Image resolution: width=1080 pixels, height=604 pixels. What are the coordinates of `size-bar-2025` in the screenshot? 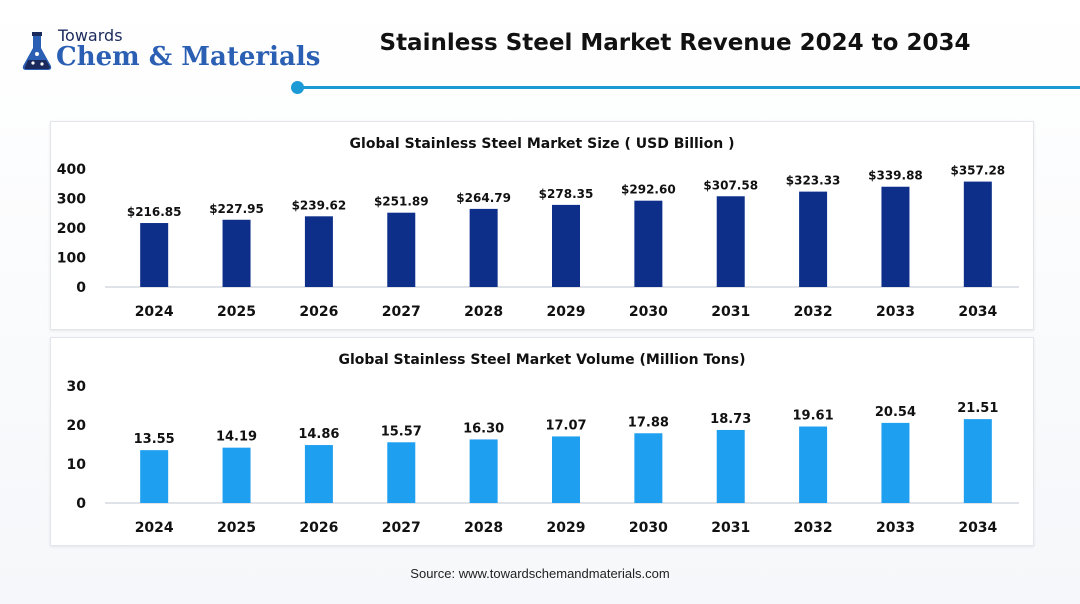 It's located at (236, 253).